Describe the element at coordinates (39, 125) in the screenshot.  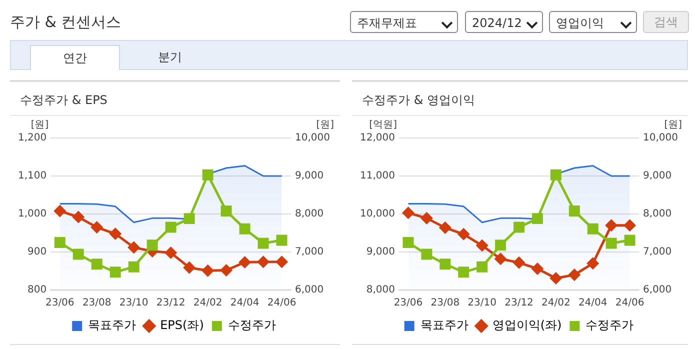
I see `y-axis-title: [원]` at that location.